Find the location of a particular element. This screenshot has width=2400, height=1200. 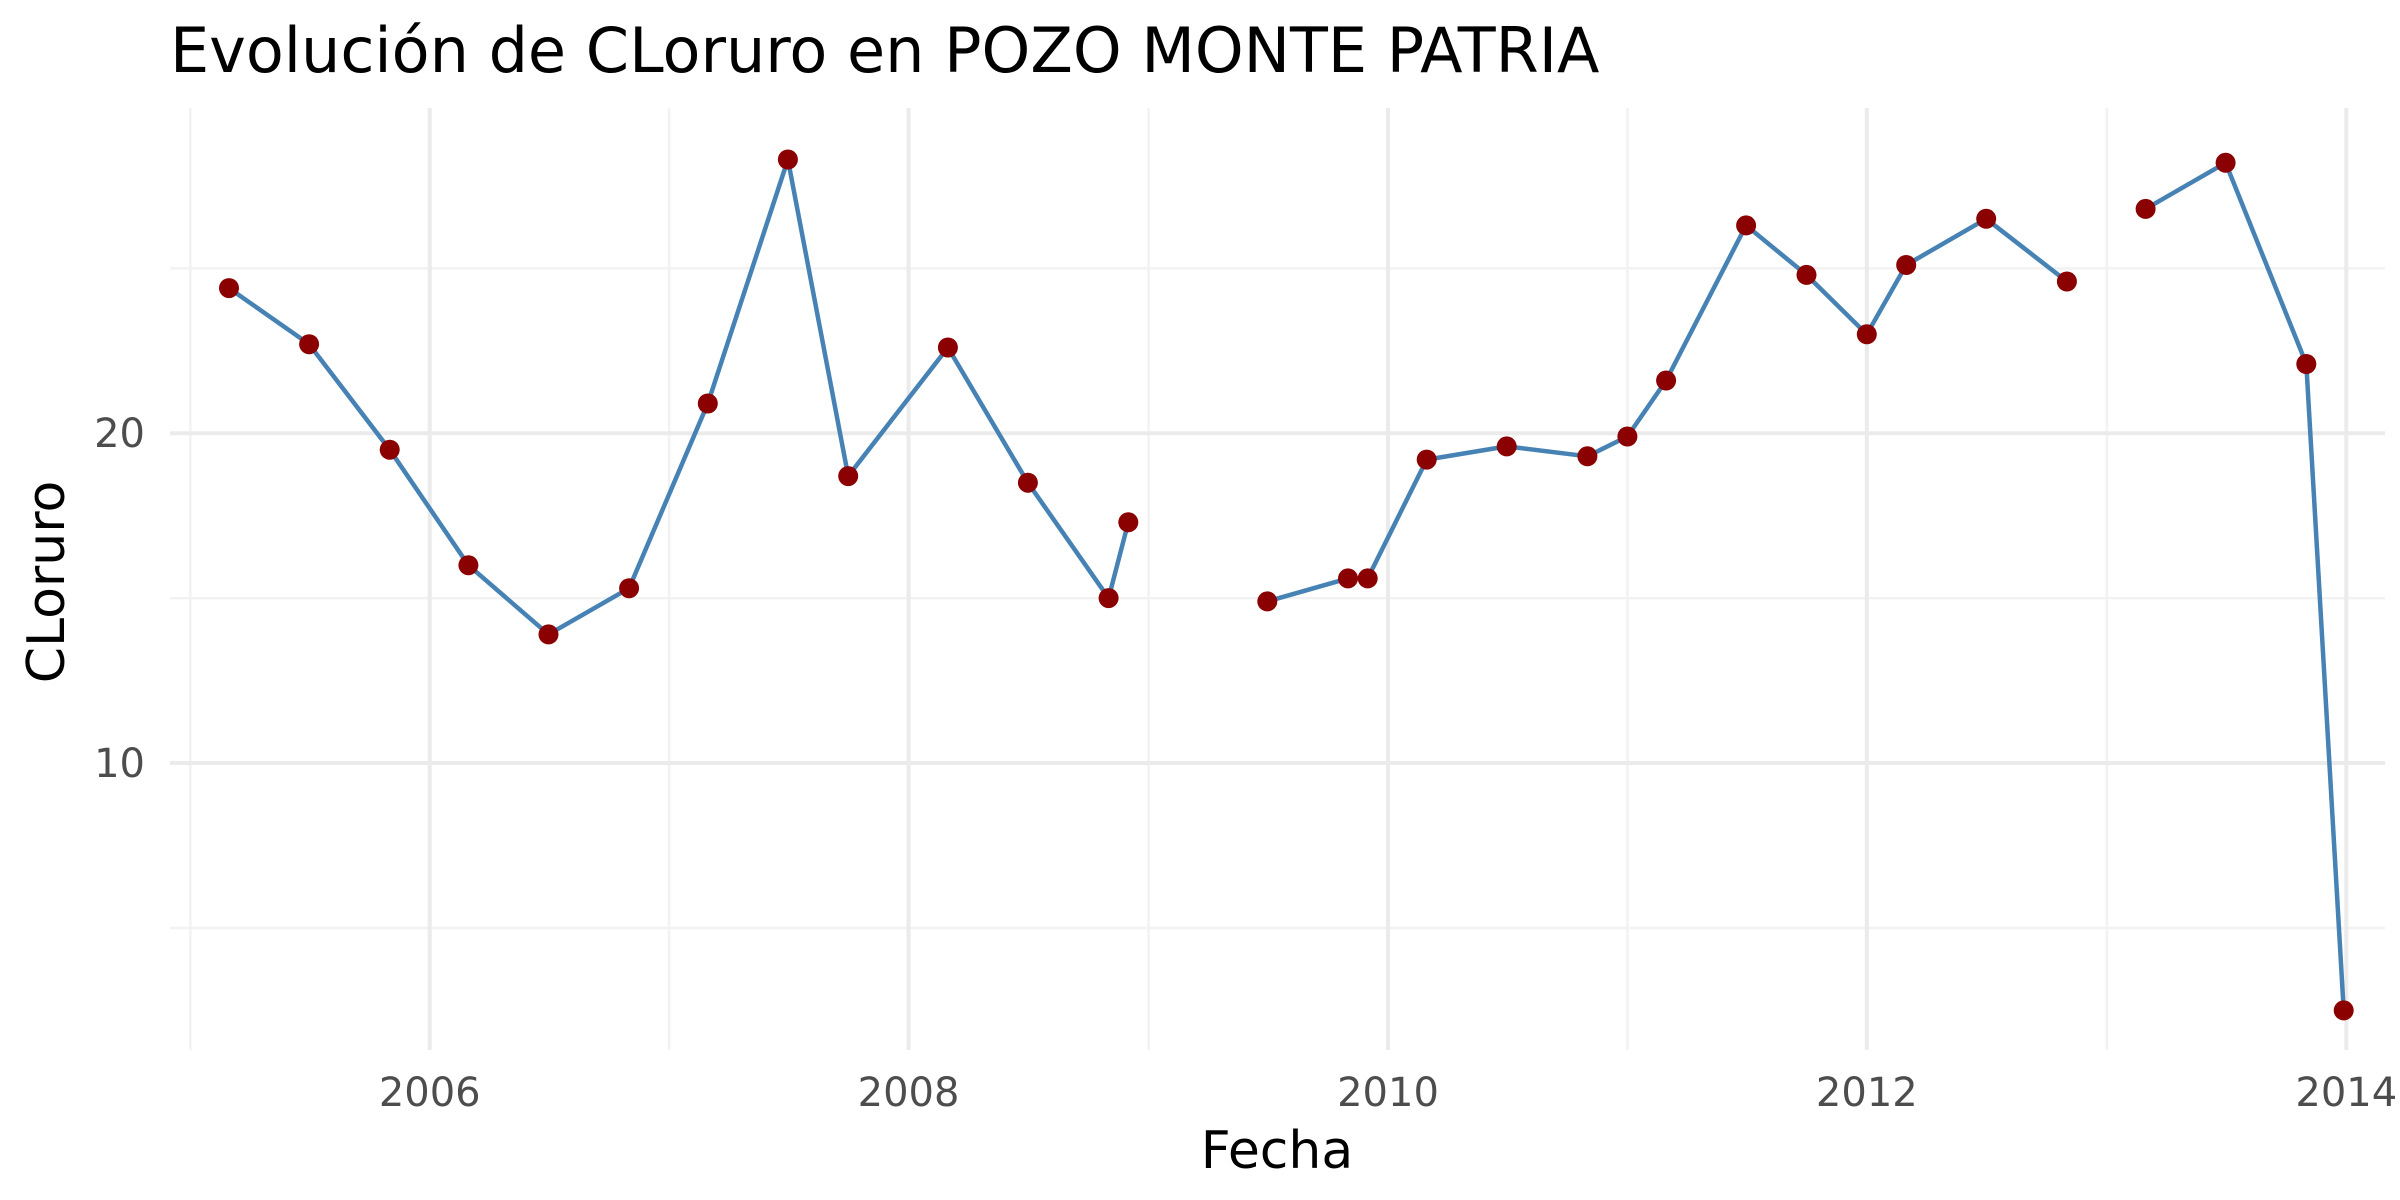

x-tick-label: 2012 is located at coordinates (1867, 1093).